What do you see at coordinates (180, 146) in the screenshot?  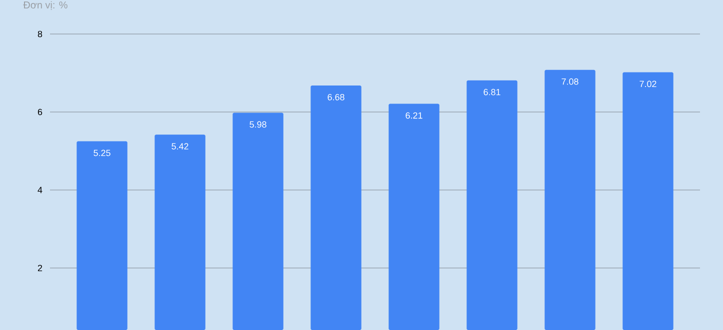 I see `data-label: 5.42` at bounding box center [180, 146].